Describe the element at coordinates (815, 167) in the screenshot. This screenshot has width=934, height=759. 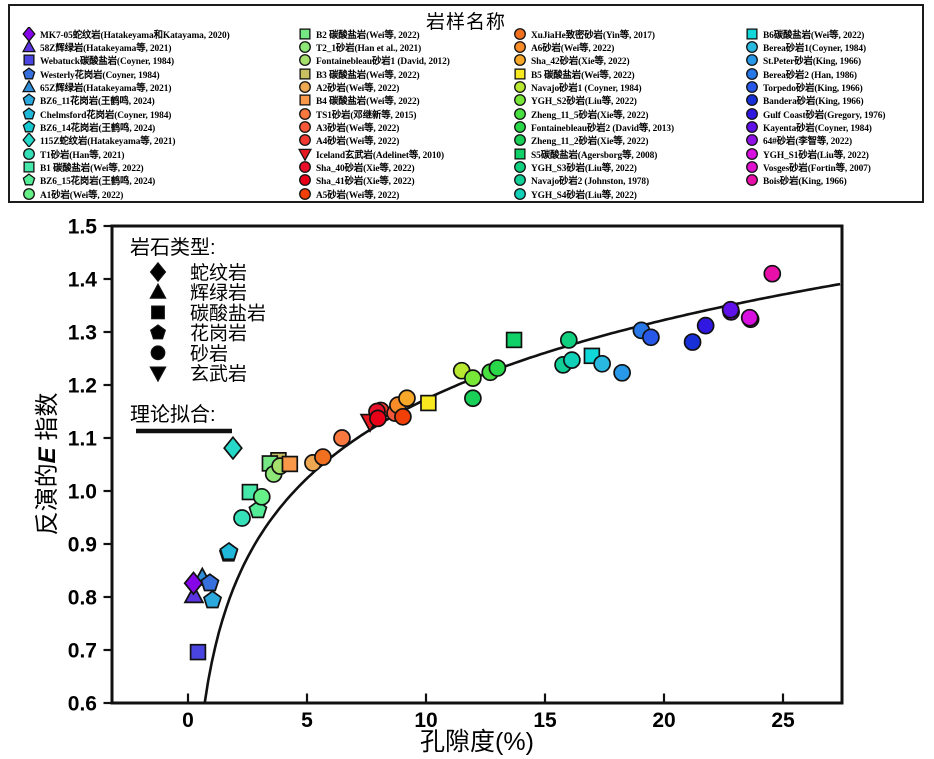
I see `legend-item: Vosges砂岩(Fortin等, 2007)` at that location.